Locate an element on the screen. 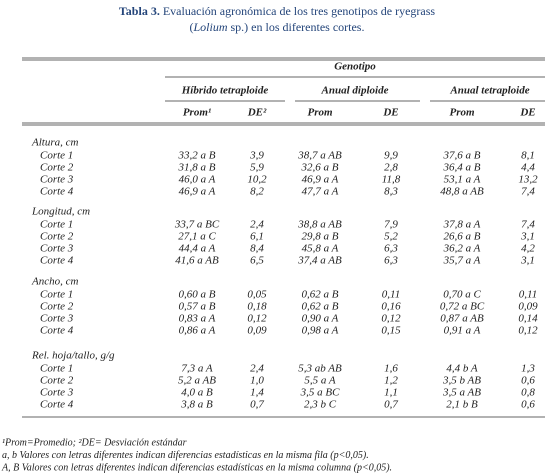 The height and width of the screenshot is (476, 555). cell: 46,0 a A is located at coordinates (197, 180).